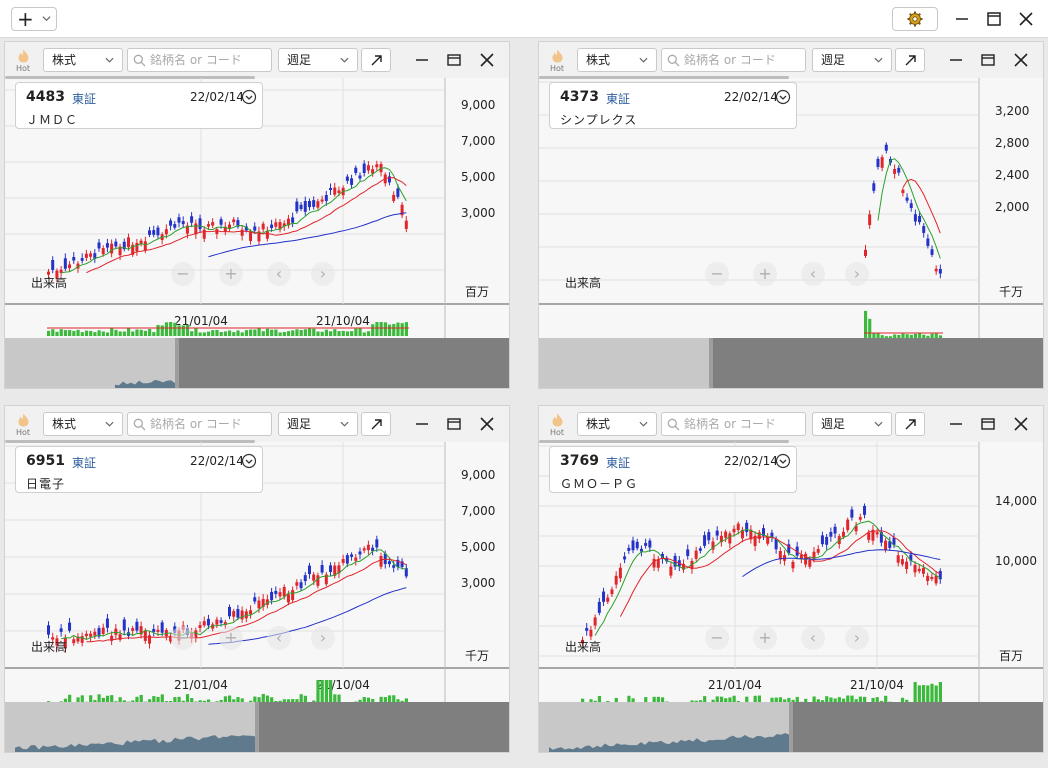 The image size is (1048, 768). I want to click on settings-button, so click(915, 19).